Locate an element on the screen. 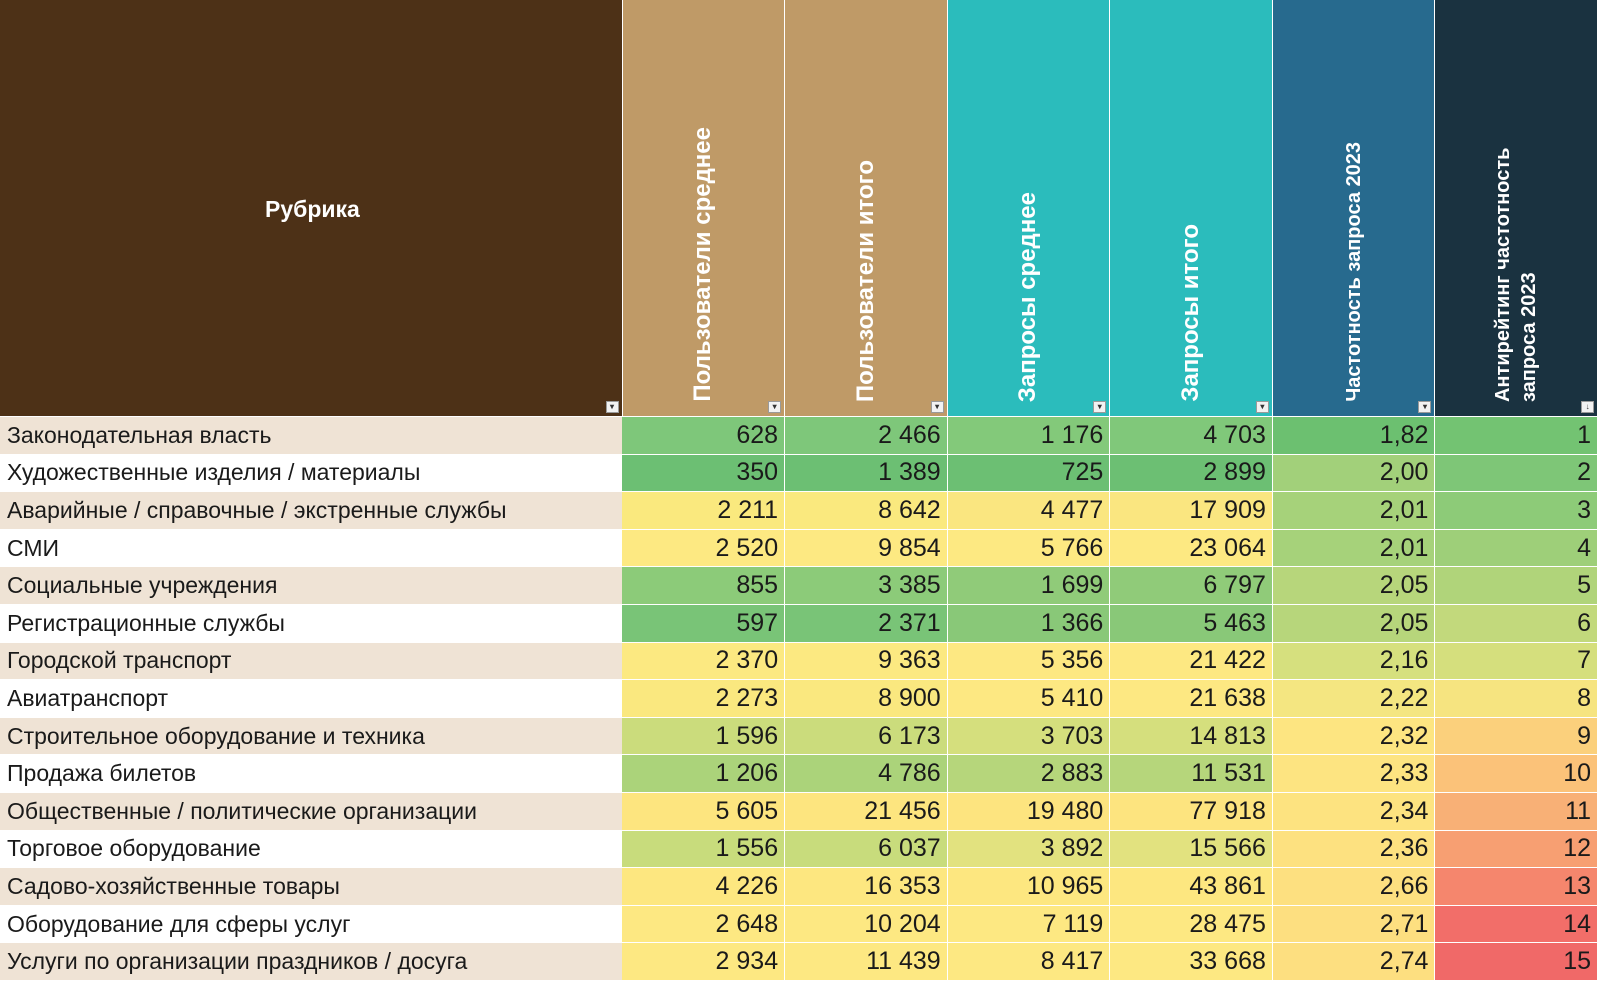  table-row: Авиатранспорт 2 273 8 900 5 410 21 638 2,22 8 is located at coordinates (799, 698).